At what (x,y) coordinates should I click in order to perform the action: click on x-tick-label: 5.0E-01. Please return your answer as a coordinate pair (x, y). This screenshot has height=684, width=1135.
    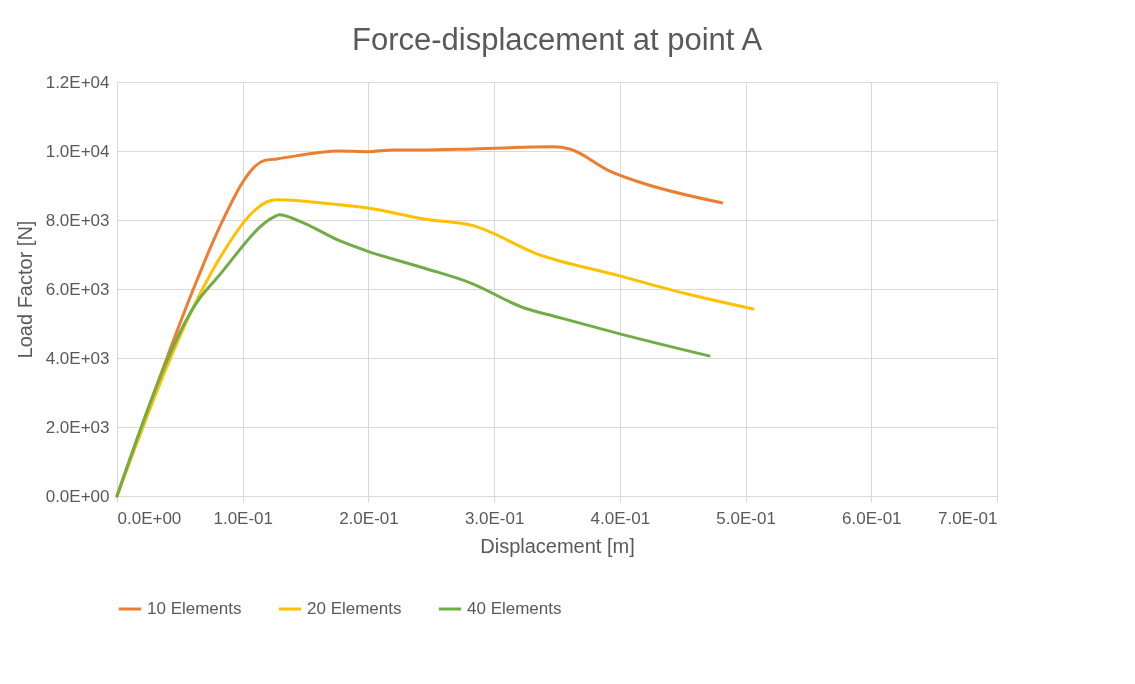
    Looking at the image, I should click on (746, 518).